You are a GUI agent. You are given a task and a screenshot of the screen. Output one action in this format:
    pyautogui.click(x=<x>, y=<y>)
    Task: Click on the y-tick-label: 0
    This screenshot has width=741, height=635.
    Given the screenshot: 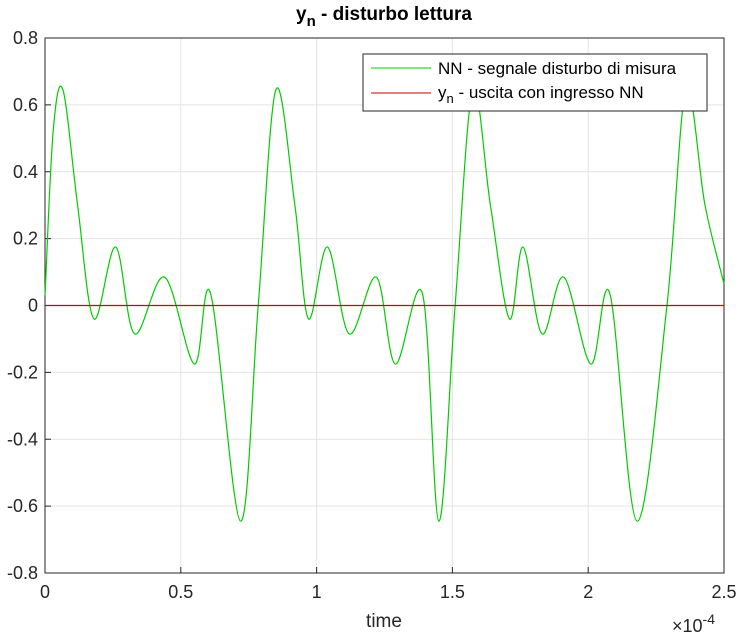 What is the action you would take?
    pyautogui.click(x=33, y=306)
    